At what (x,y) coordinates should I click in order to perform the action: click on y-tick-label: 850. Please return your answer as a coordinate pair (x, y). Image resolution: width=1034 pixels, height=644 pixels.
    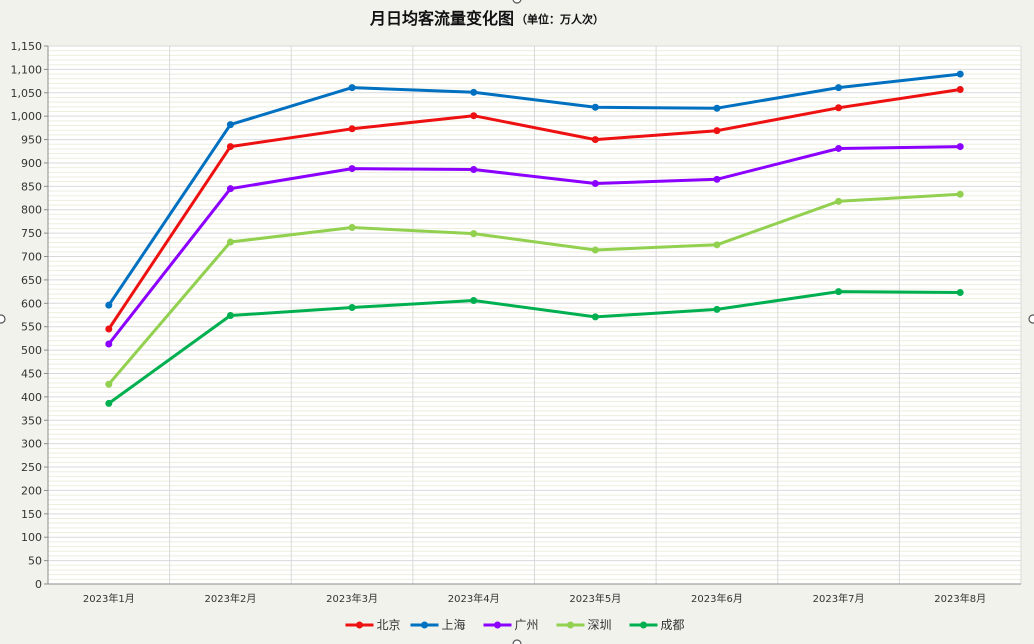
    Looking at the image, I should click on (31, 186).